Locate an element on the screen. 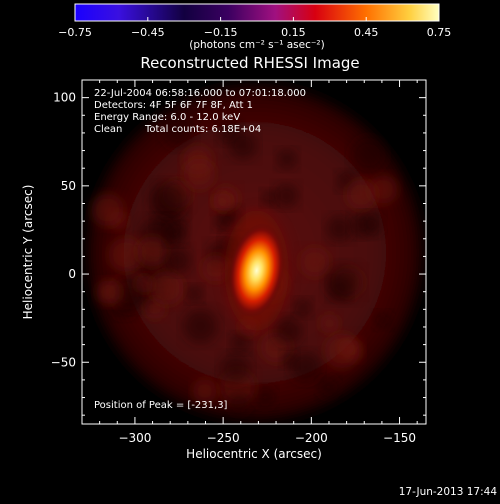  chart-title: Reconstructed RHESSI Image is located at coordinates (249, 63).